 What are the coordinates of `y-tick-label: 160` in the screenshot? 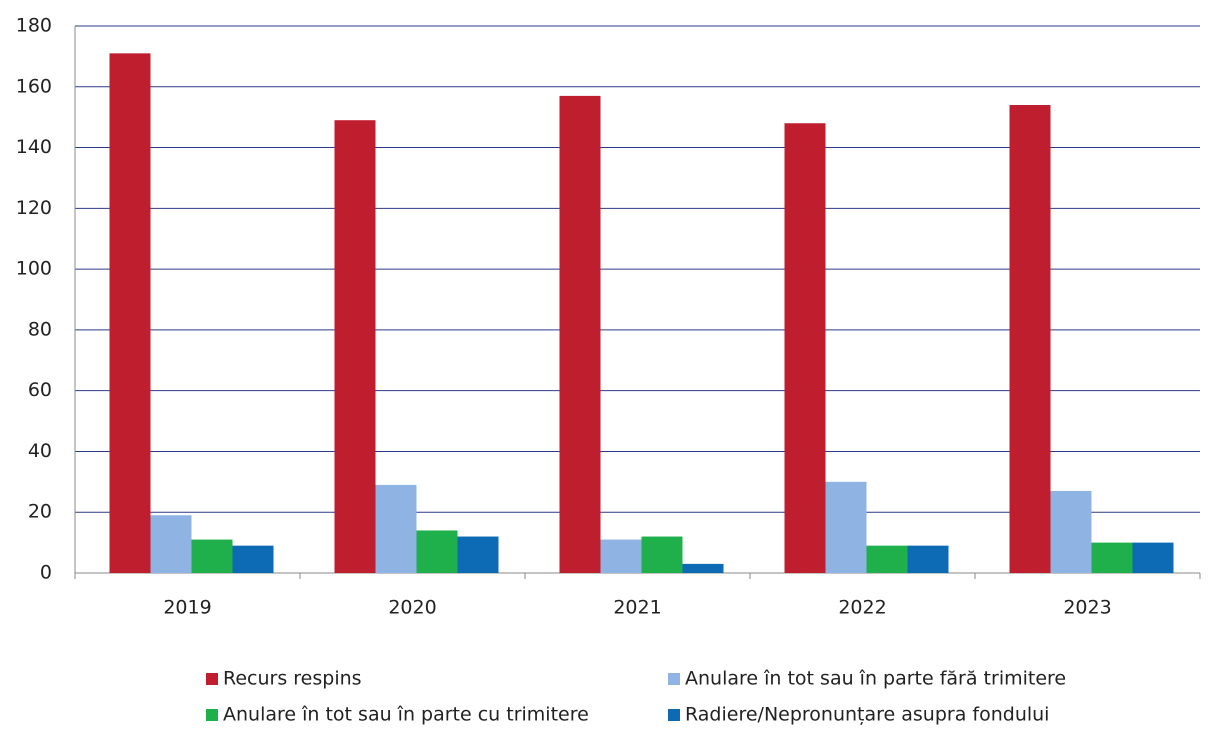 It's located at (34, 86).